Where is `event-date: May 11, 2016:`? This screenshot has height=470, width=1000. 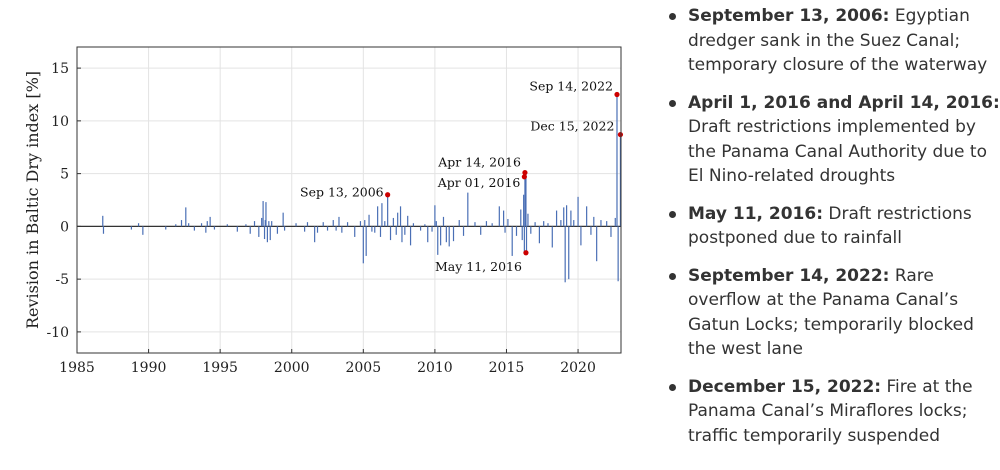
event-date: May 11, 2016: is located at coordinates (756, 213).